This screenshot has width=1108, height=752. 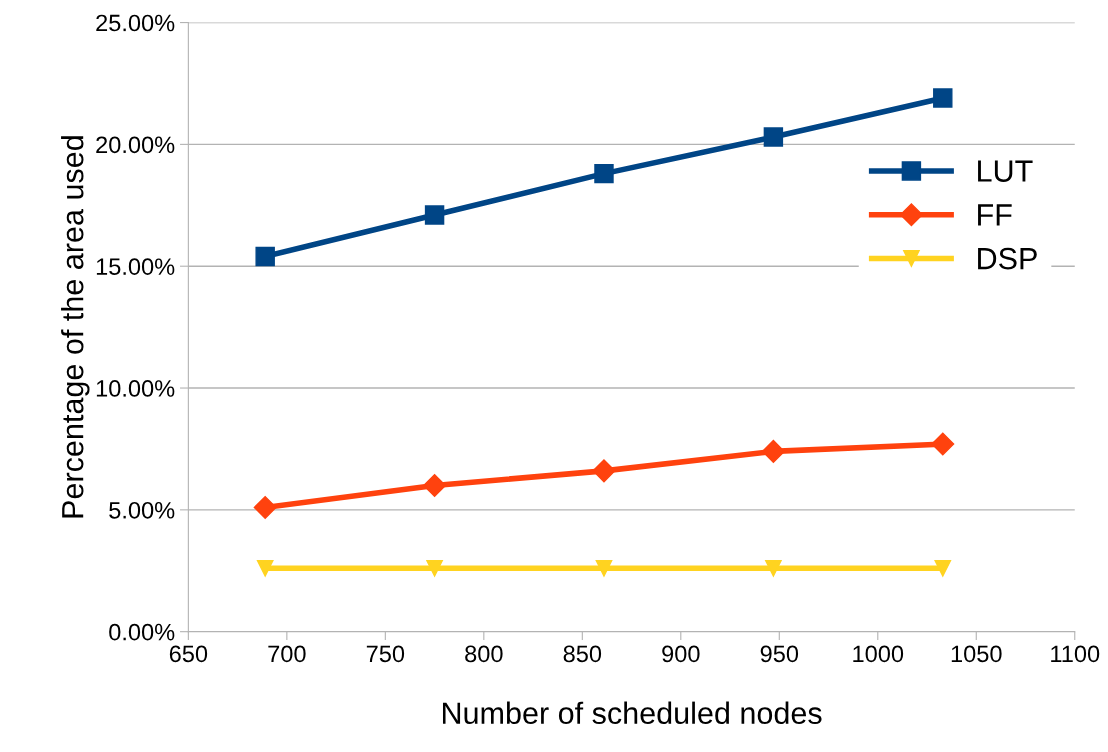 I want to click on y-tick-label: 20.00%, so click(x=135, y=145).